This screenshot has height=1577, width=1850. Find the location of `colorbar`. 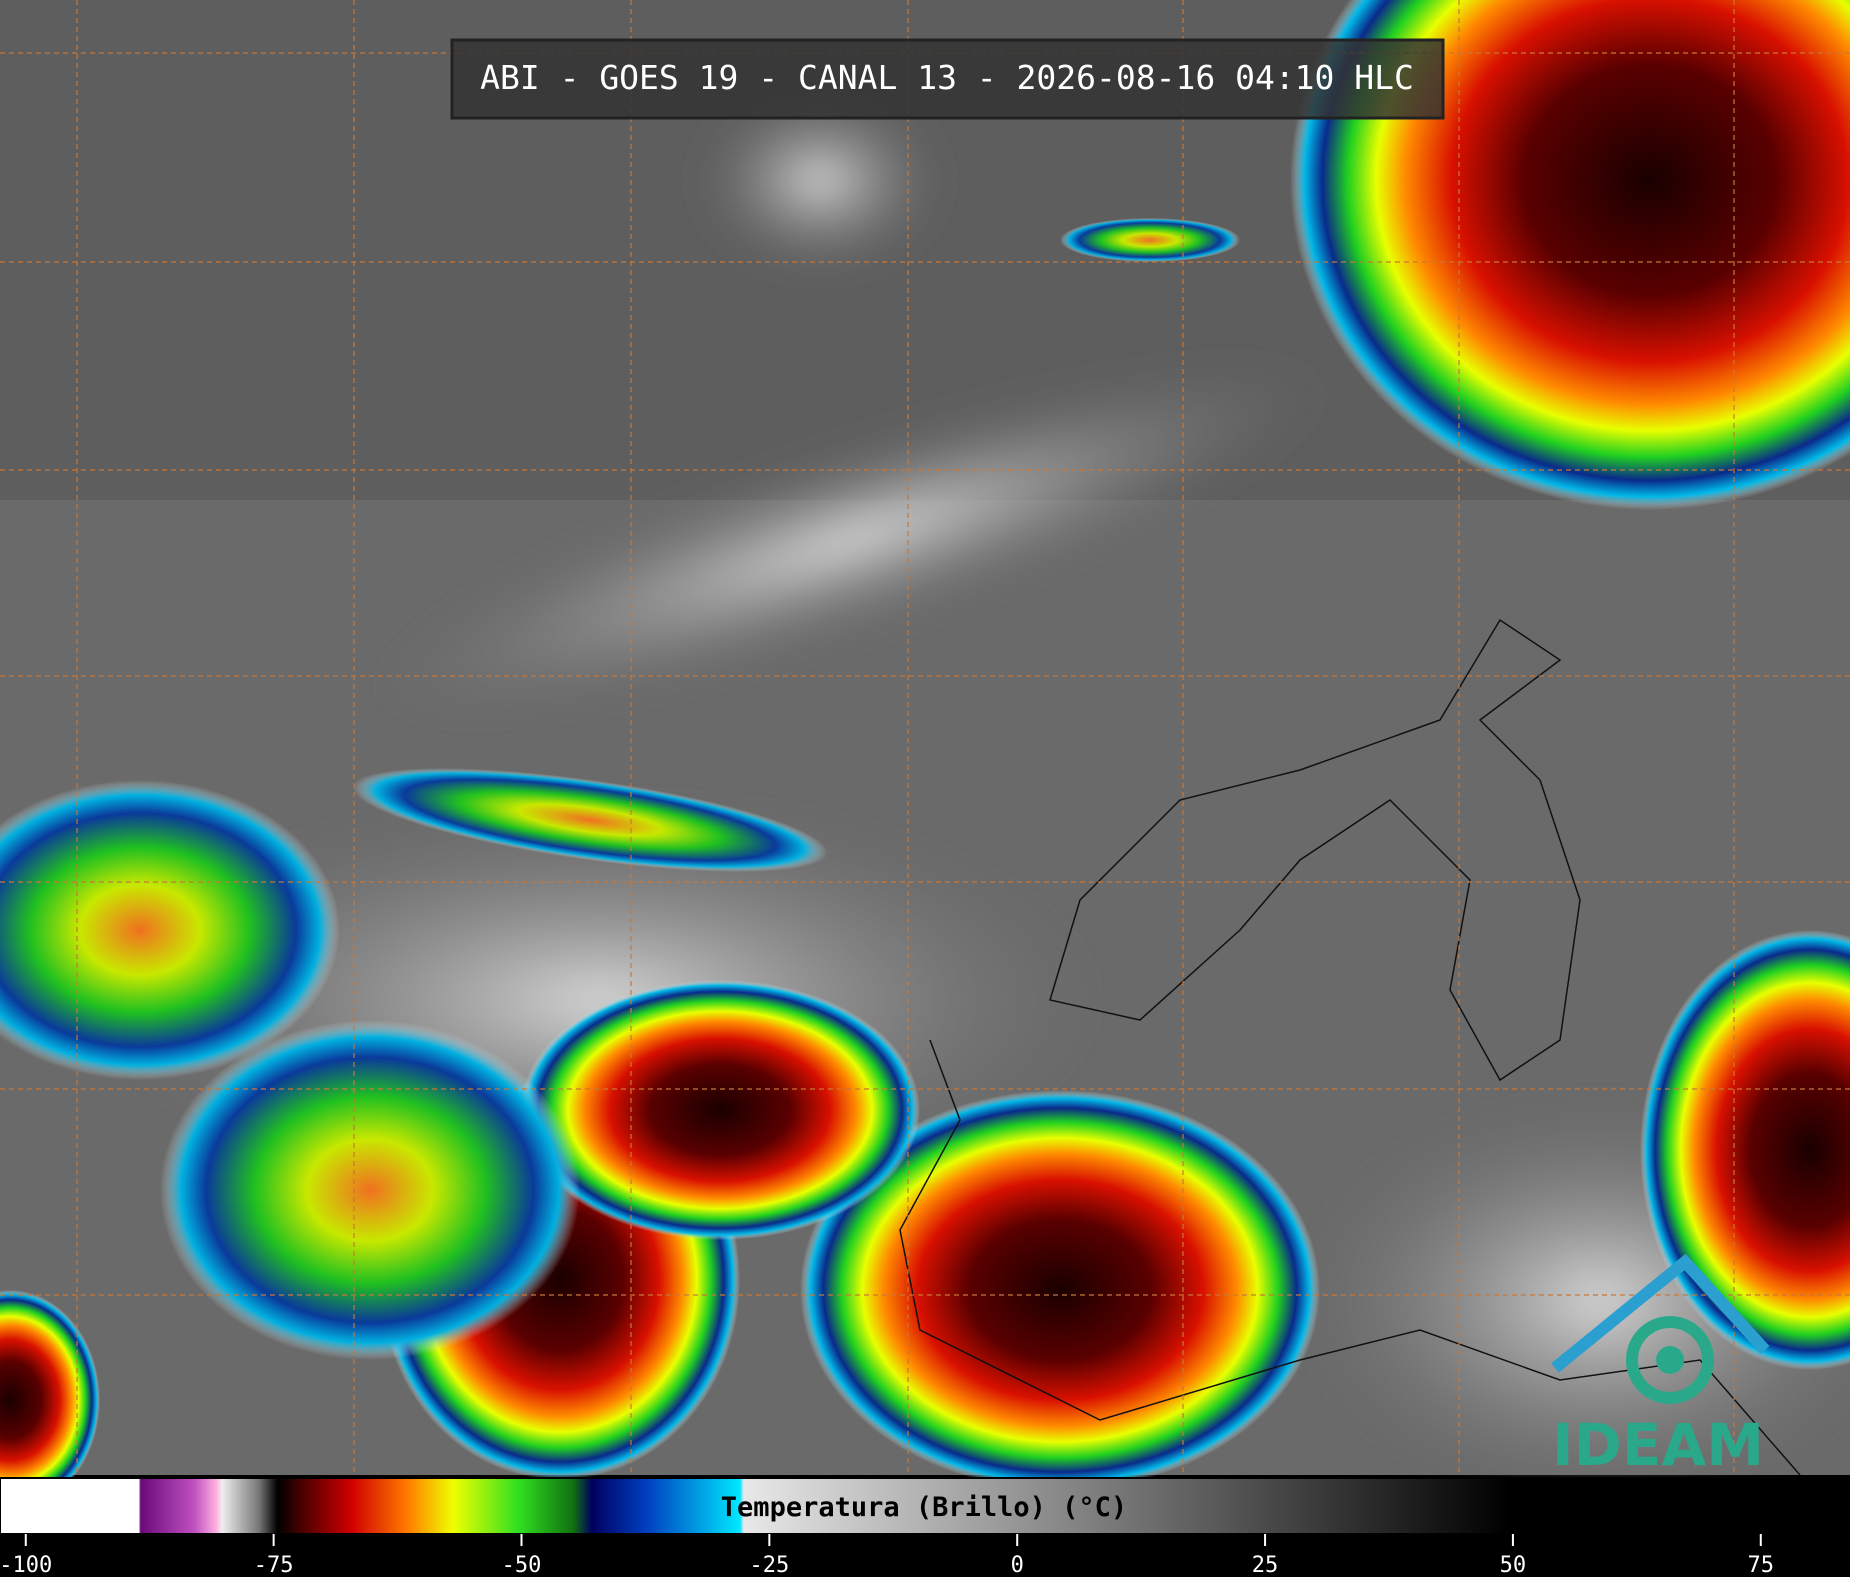

colorbar is located at coordinates (925, 1506).